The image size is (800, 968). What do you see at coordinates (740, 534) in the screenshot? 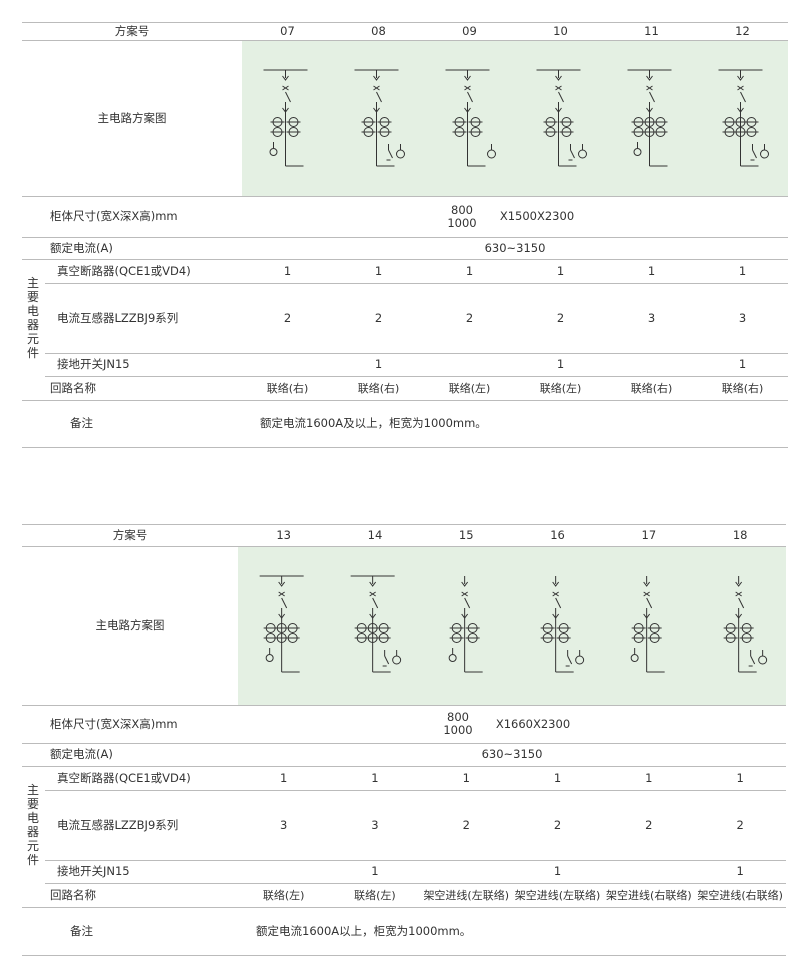
I see `scheme-number: 18` at bounding box center [740, 534].